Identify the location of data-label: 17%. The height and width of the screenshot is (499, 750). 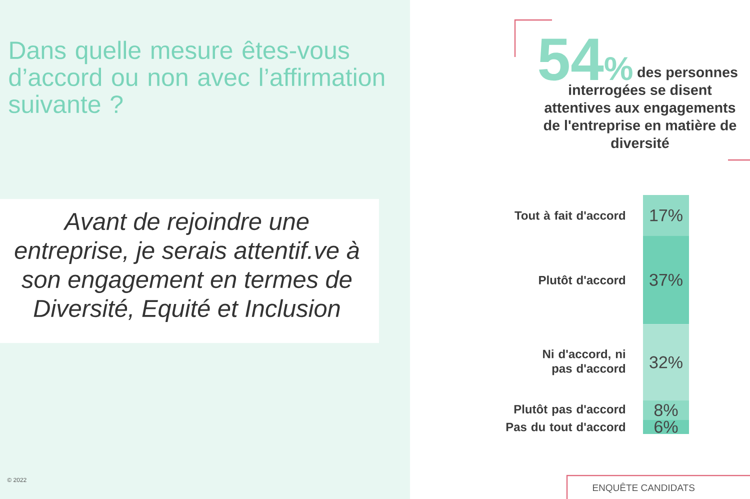
(666, 215).